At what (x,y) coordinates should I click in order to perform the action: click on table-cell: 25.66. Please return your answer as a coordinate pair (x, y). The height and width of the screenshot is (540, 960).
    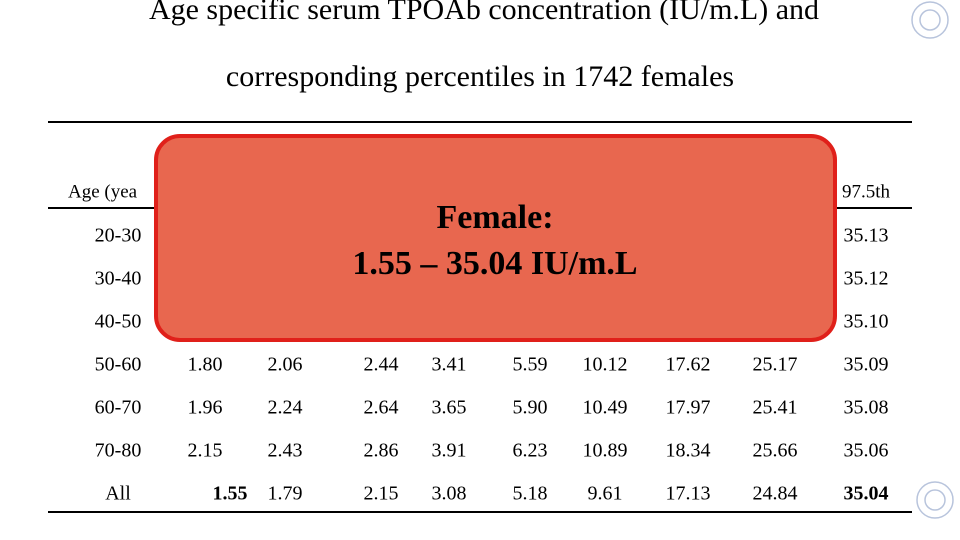
    Looking at the image, I should click on (775, 451).